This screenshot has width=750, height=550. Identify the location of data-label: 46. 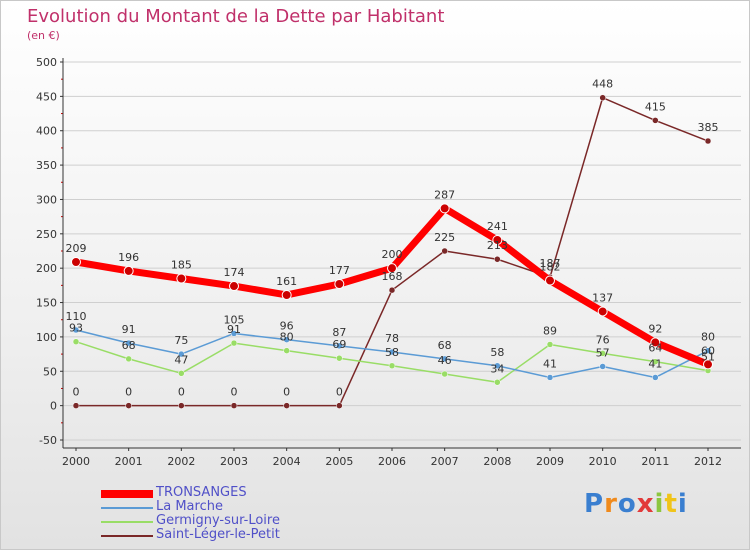
(445, 360).